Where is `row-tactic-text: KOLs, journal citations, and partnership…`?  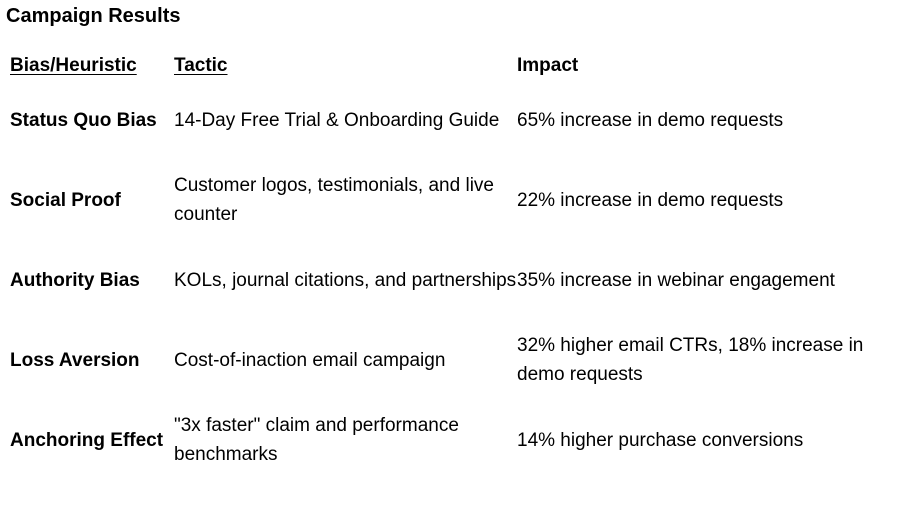
row-tactic-text: KOLs, journal citations, and partnership… is located at coordinates (345, 280).